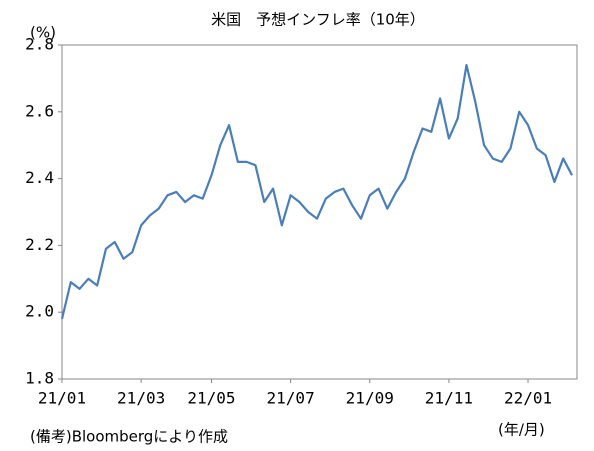 This screenshot has width=594, height=451. I want to click on x-tick-label: 21/01, so click(62, 398).